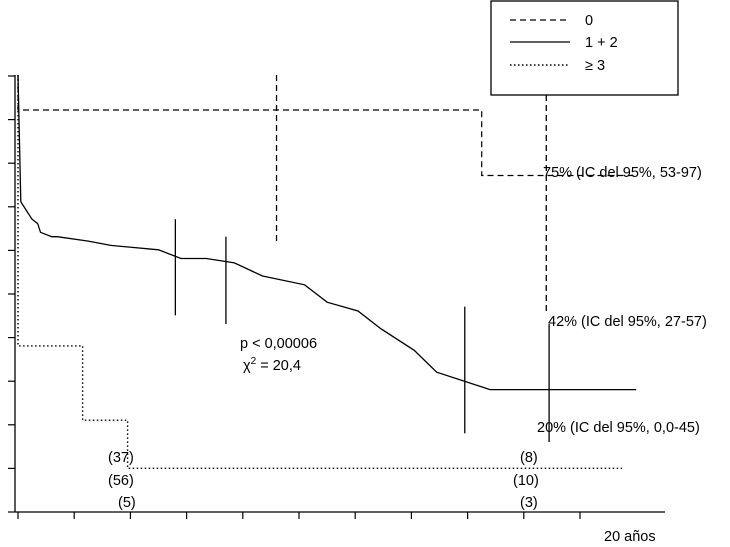 The height and width of the screenshot is (547, 730). Describe the element at coordinates (618, 428) in the screenshot. I see `annotation-label-3-plus: 20% (IC del 95%, 0,0-45)` at that location.